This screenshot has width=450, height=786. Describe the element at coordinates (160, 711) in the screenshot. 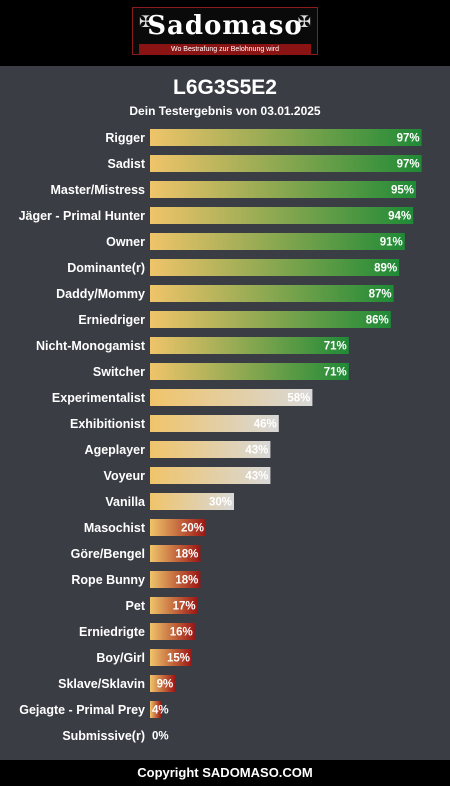

I see `value-label: 4%` at that location.